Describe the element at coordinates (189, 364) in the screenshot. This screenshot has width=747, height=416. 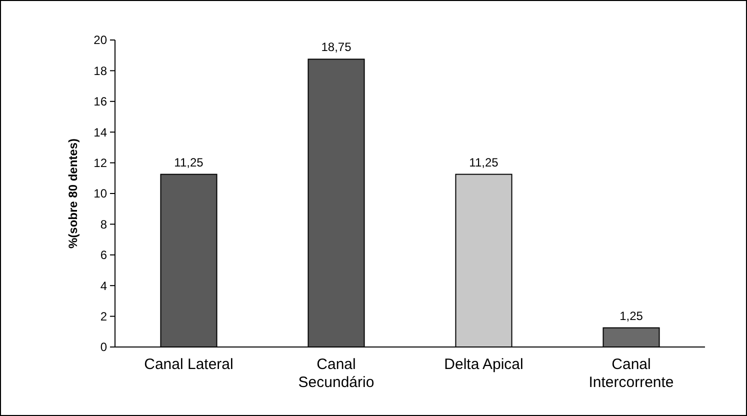
I see `x-tick-label: Canal Lateral` at that location.